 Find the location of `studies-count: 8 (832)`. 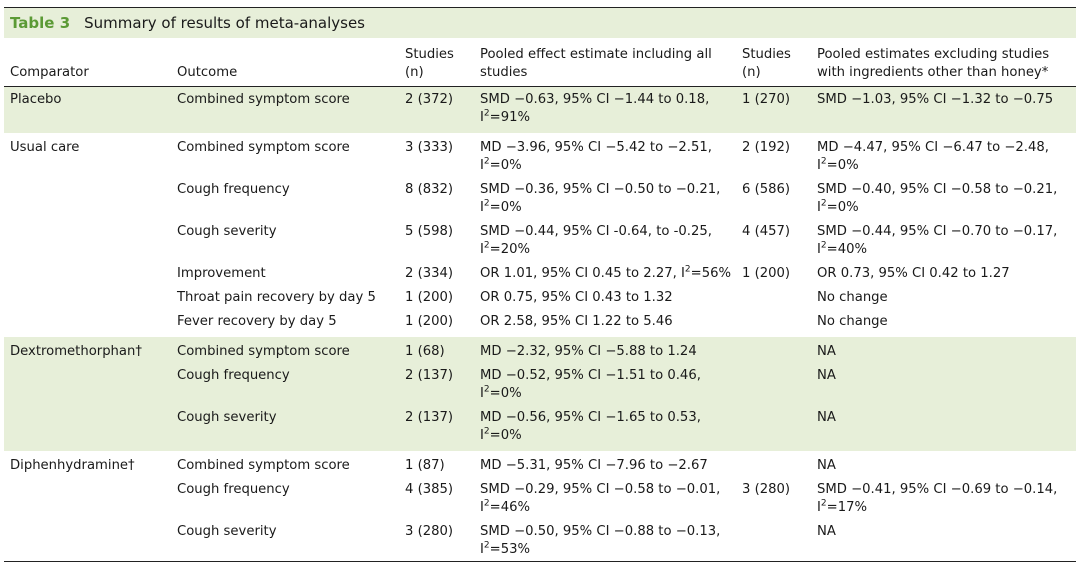

studies-count: 8 (832) is located at coordinates (429, 189).